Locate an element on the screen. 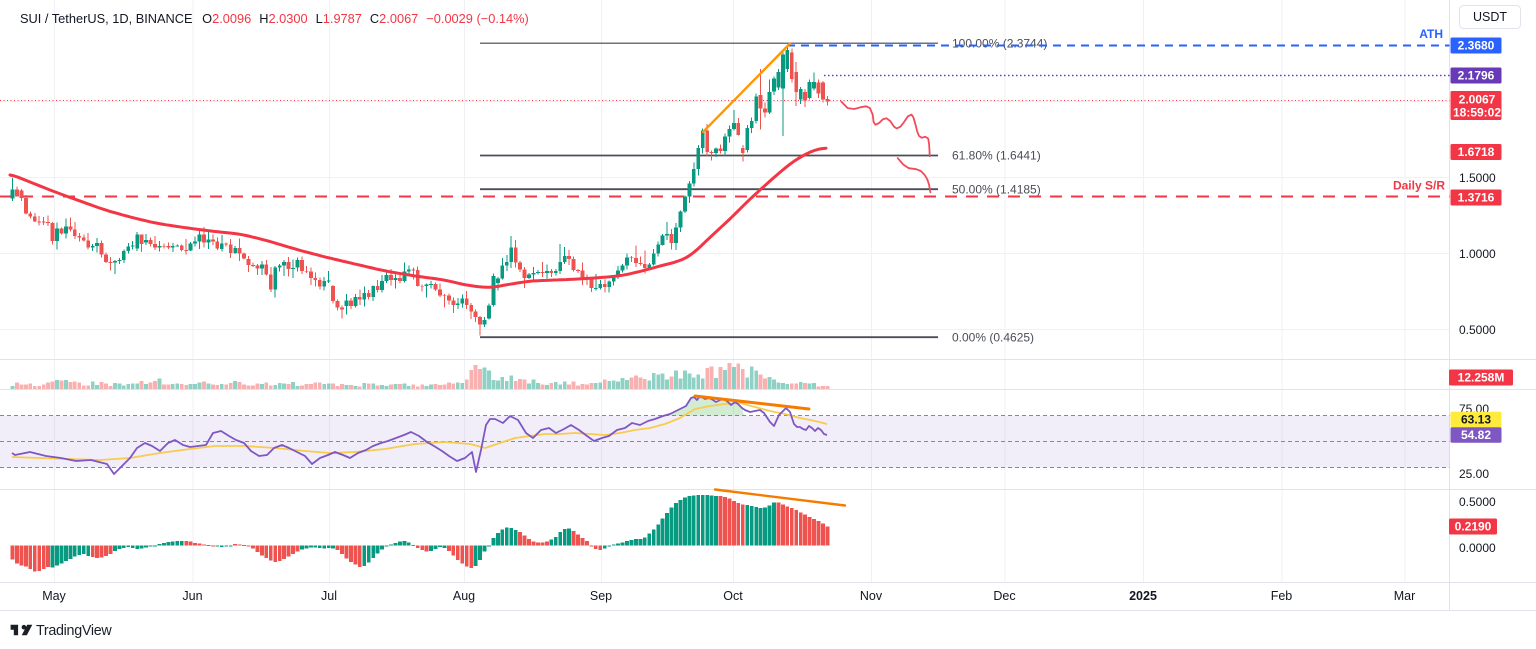 Image resolution: width=1536 pixels, height=649 pixels. svg-text: 1.3716 is located at coordinates (1476, 198).